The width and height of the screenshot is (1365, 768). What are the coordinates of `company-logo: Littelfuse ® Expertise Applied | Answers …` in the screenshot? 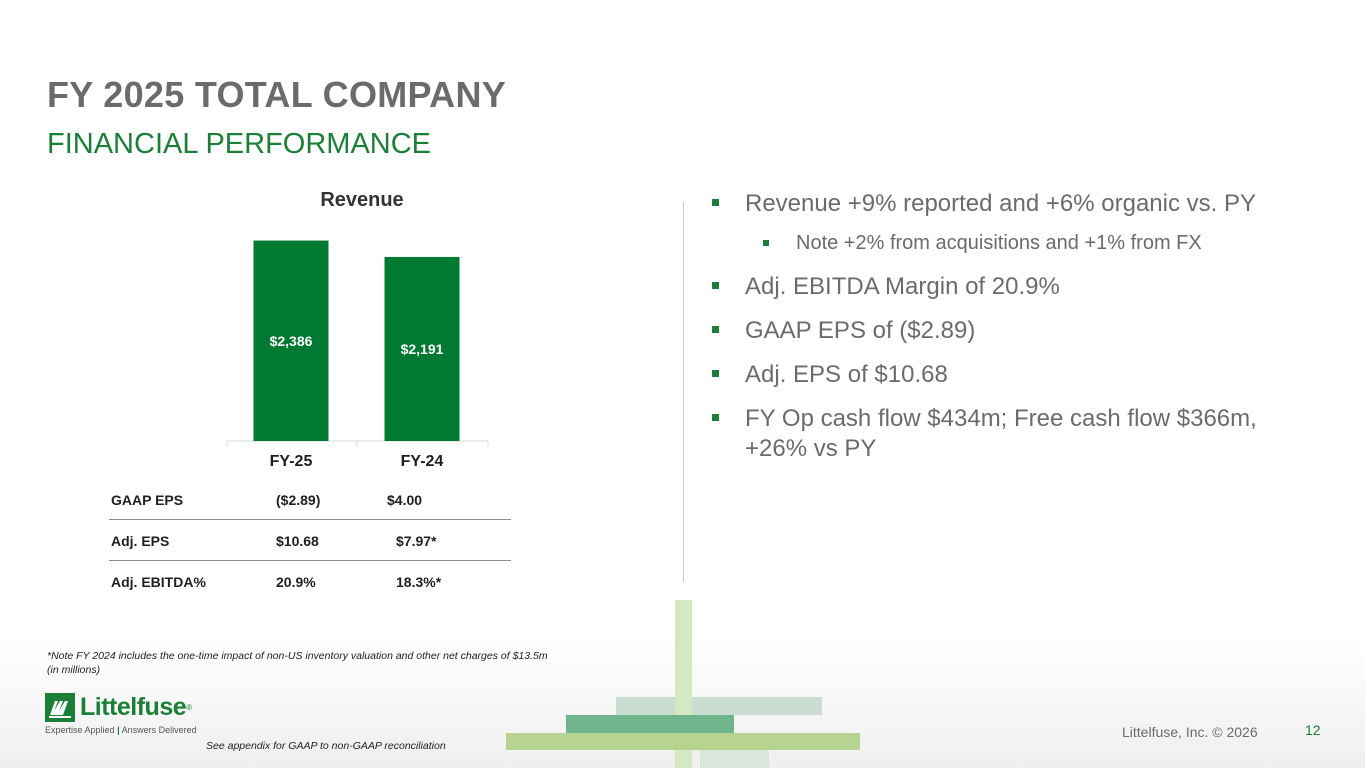 It's located at (121, 714).